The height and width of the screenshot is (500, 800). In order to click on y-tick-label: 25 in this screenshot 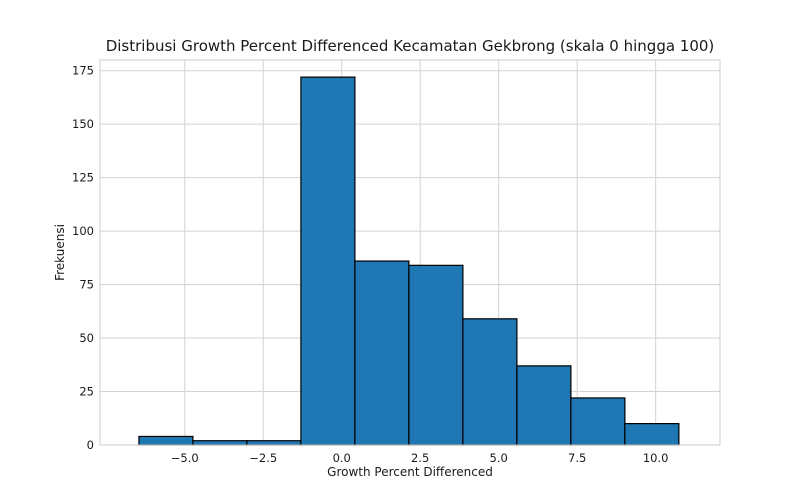, I will do `click(86, 392)`.